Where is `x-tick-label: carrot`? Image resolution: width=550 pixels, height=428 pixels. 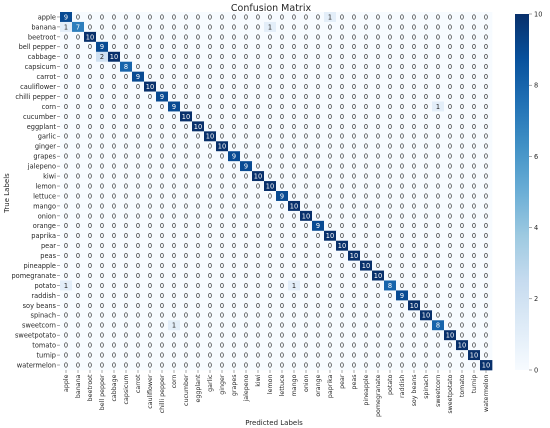 x-tick-label: carrot is located at coordinates (138, 383).